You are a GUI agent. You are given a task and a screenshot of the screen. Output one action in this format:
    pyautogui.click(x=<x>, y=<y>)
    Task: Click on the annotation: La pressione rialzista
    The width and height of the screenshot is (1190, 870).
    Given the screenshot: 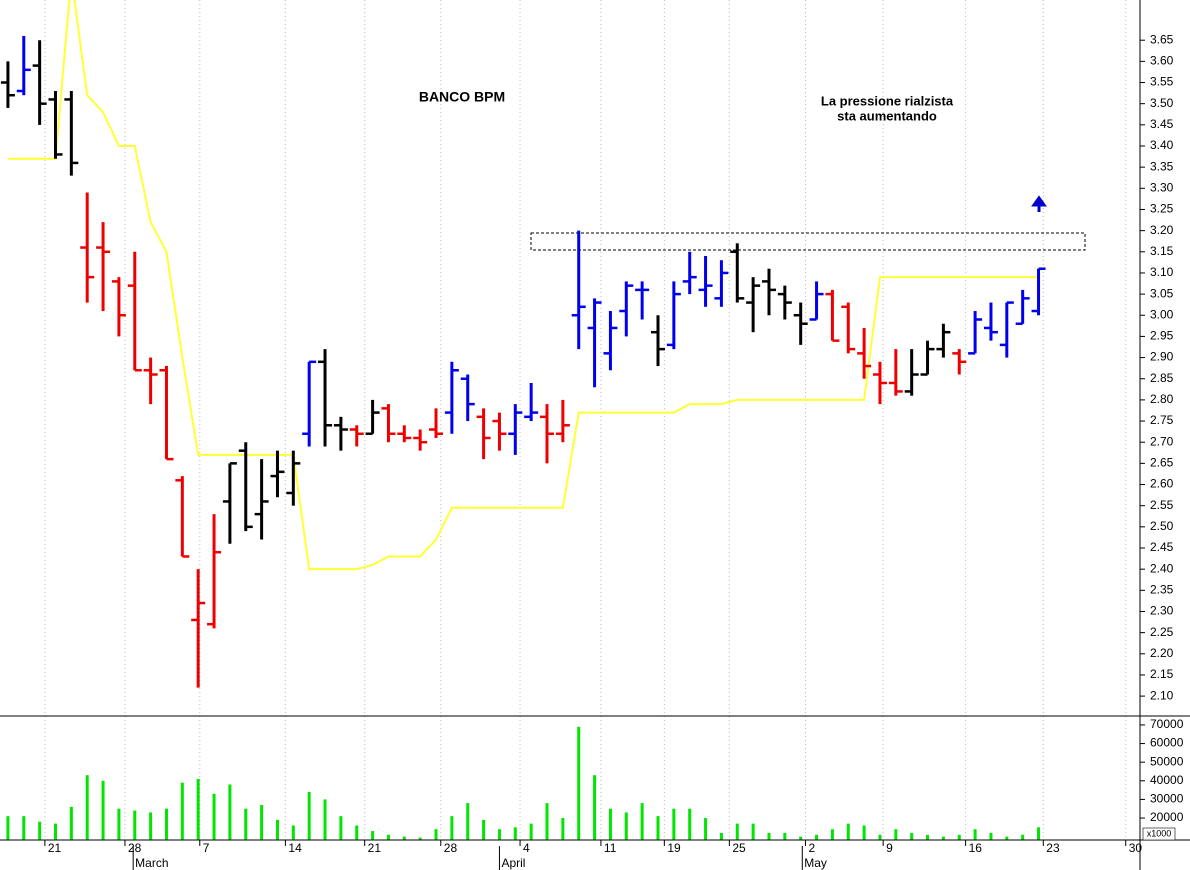 What is the action you would take?
    pyautogui.click(x=887, y=100)
    